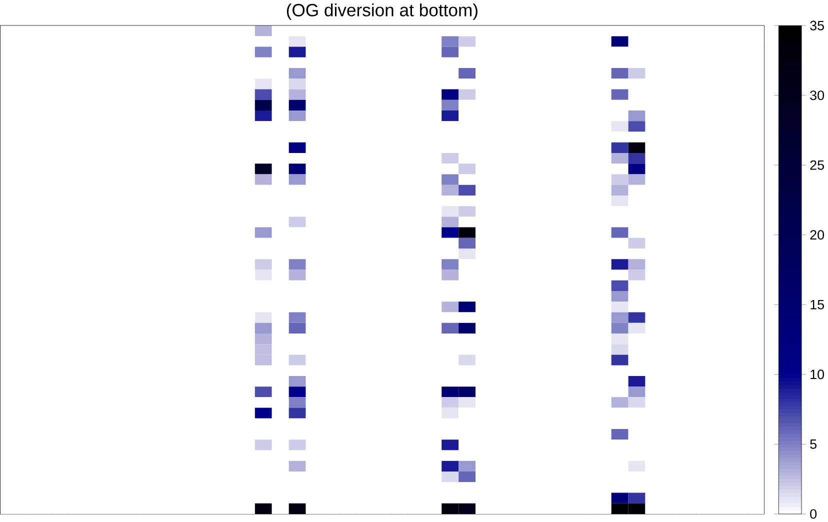 This screenshot has width=828, height=522. What do you see at coordinates (382, 11) in the screenshot?
I see `chart-title: (OG diversion at bottom)` at bounding box center [382, 11].